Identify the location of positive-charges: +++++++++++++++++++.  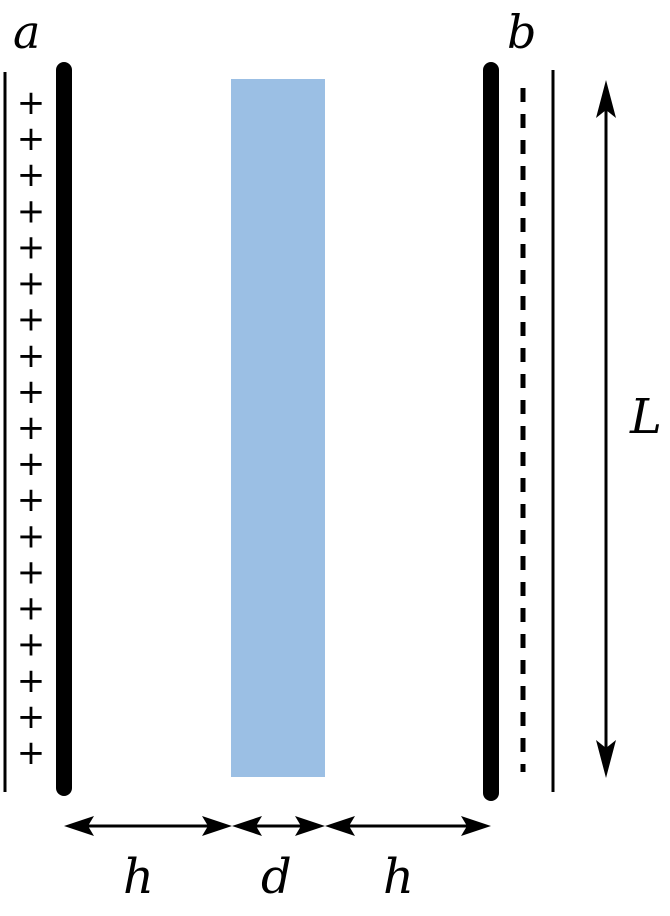
(31, 428).